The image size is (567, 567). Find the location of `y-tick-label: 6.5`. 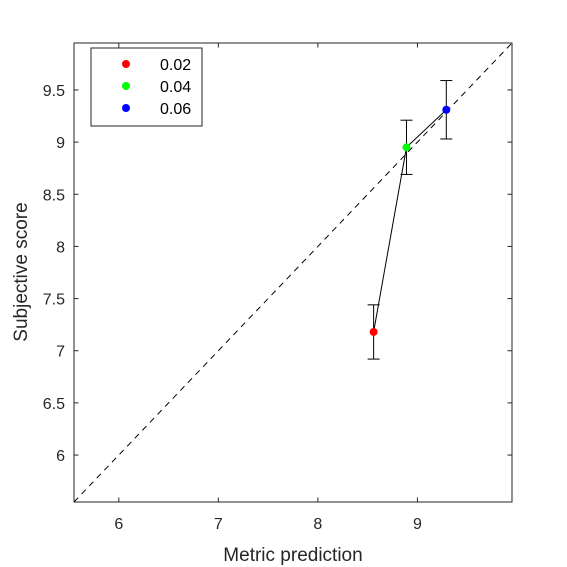

y-tick-label: 6.5 is located at coordinates (54, 404).